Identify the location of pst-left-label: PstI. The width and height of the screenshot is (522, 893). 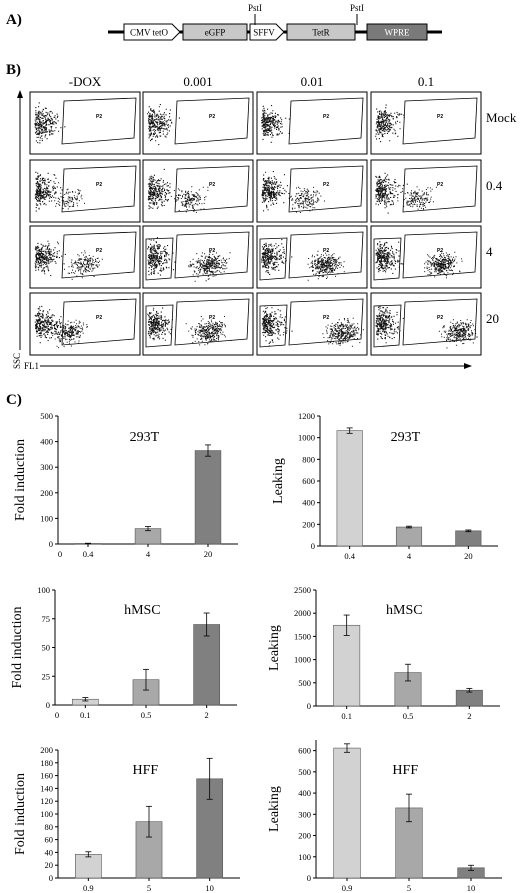
(255, 8).